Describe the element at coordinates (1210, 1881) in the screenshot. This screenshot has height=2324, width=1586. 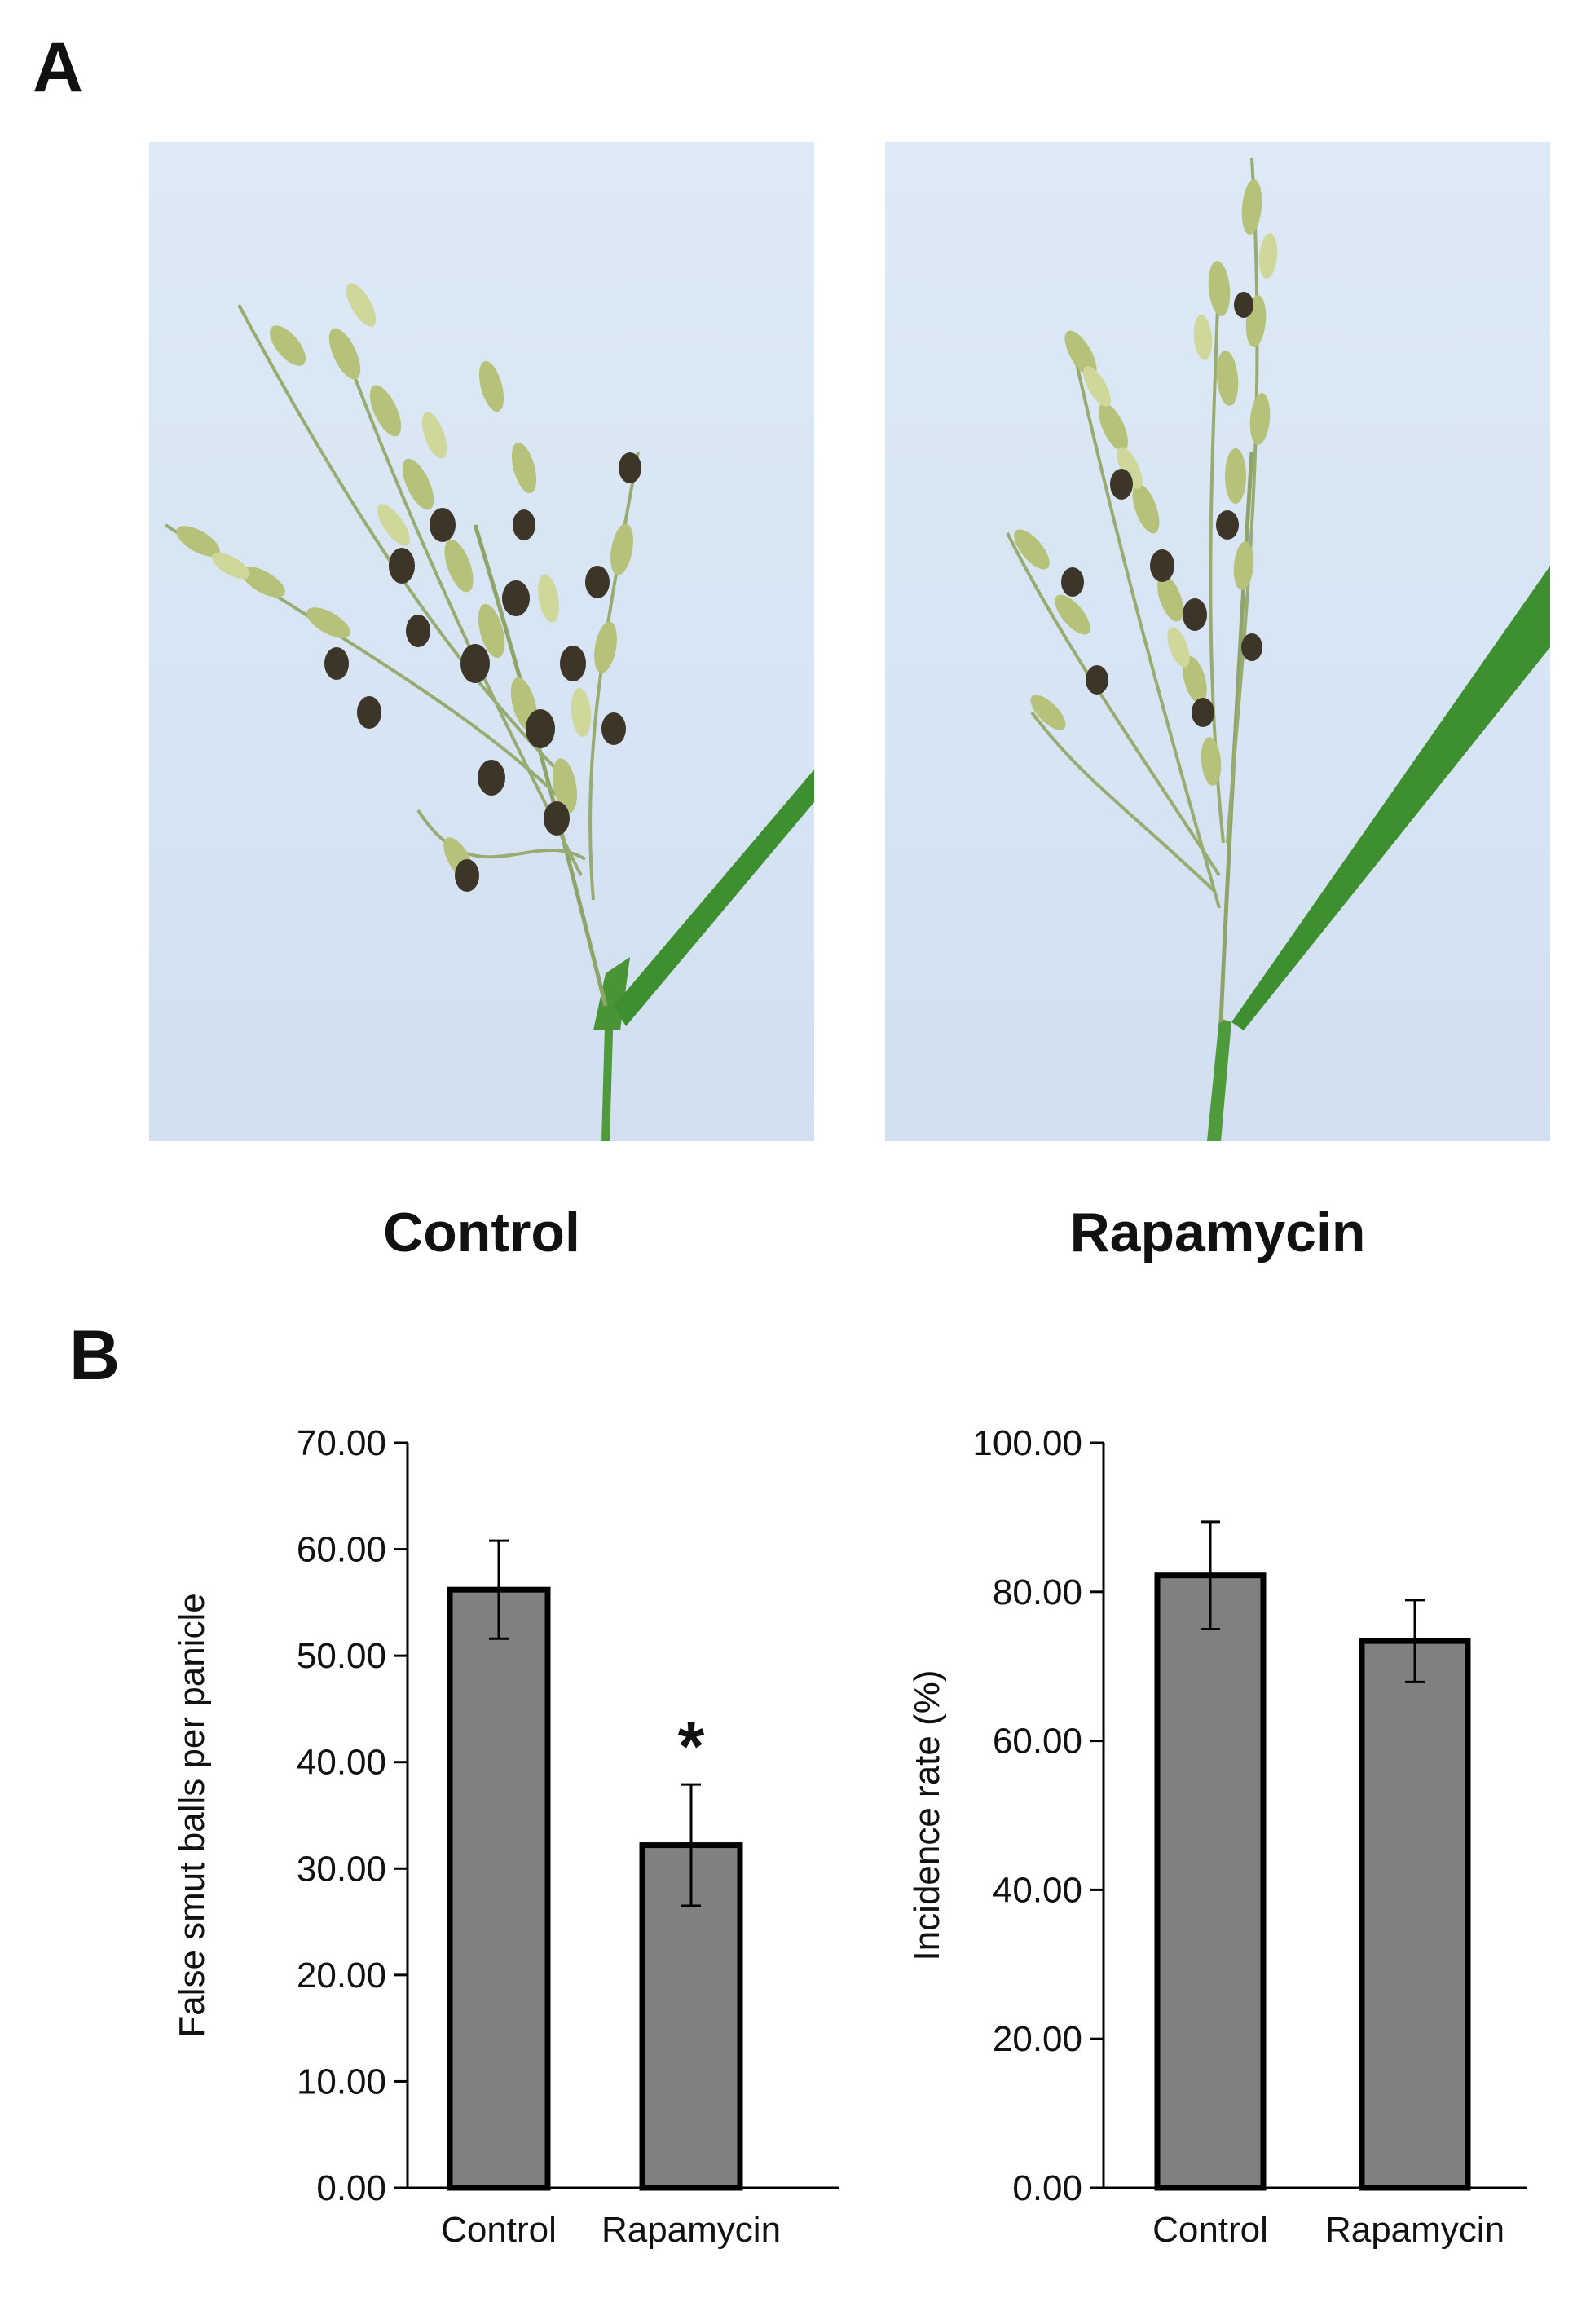
I see `chart2-bar-control` at that location.